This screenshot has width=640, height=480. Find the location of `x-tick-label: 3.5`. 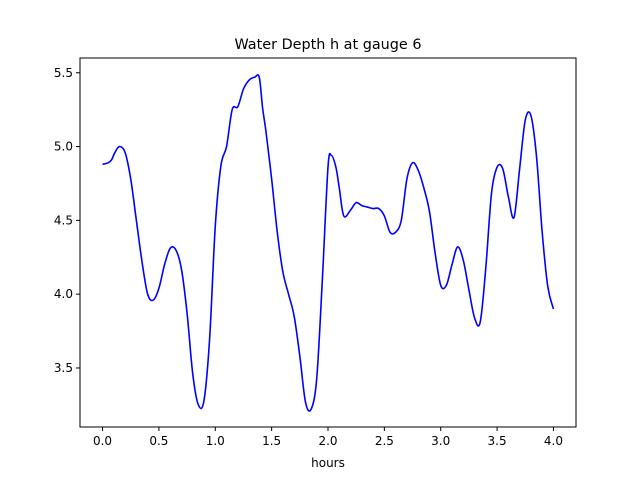

x-tick-label: 3.5 is located at coordinates (497, 441).